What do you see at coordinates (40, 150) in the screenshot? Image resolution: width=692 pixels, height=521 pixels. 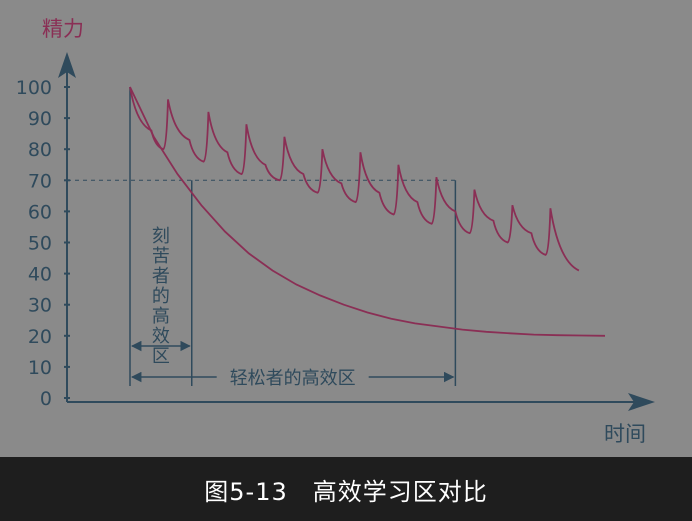 I see `y-tick-label: 80` at bounding box center [40, 150].